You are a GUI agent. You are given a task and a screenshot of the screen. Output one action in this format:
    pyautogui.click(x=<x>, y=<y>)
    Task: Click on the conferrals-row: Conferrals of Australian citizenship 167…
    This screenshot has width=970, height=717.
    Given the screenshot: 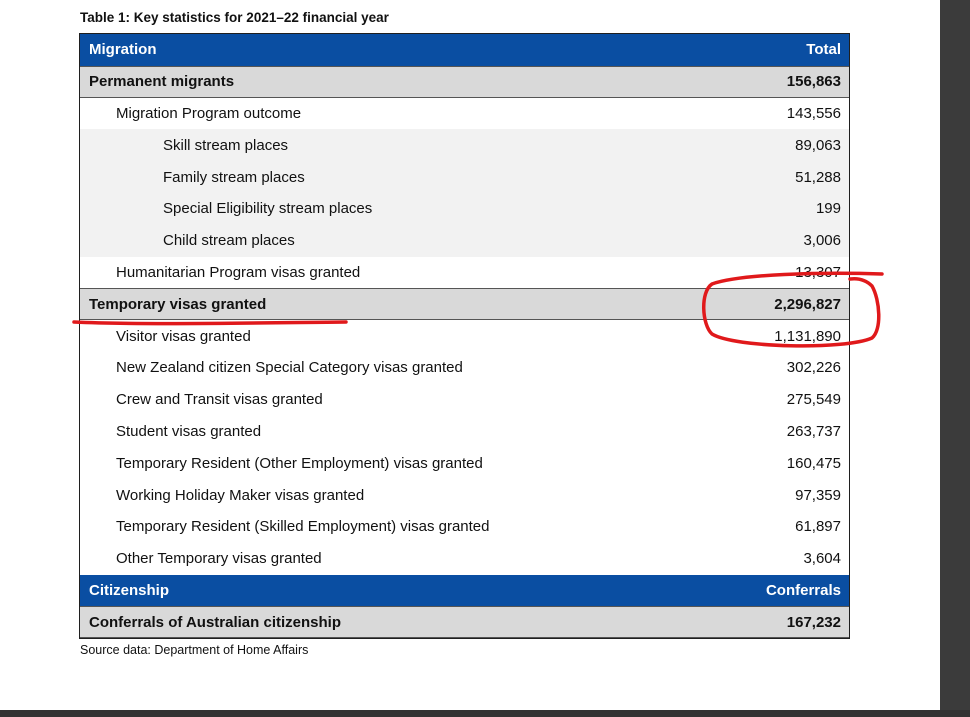 What is the action you would take?
    pyautogui.click(x=464, y=622)
    